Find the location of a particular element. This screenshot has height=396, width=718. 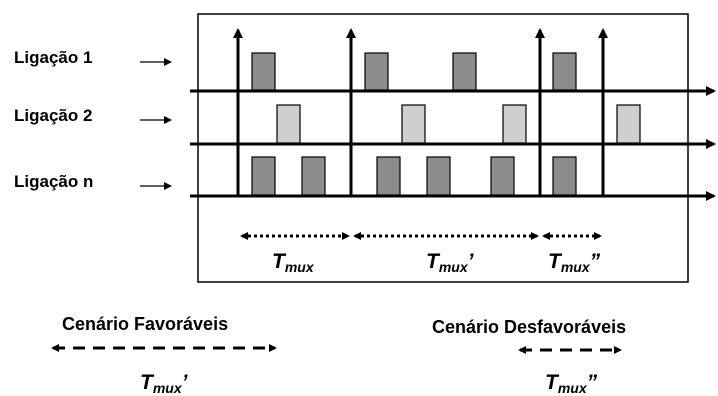

scenario-unfavorable-label: Tmux” is located at coordinates (571, 383).